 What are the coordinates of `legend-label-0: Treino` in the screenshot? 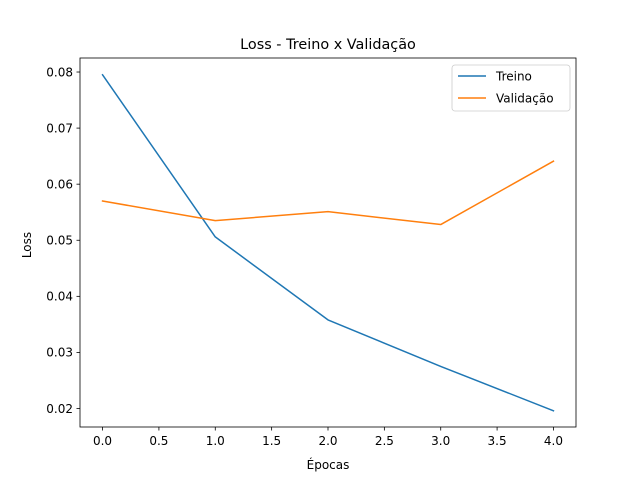 It's located at (513, 76).